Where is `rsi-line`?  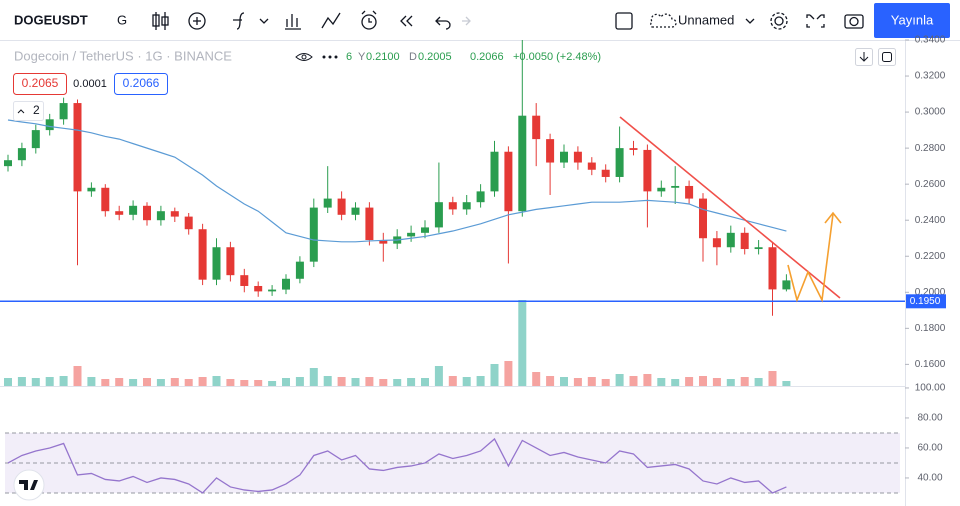 rsi-line is located at coordinates (397, 465).